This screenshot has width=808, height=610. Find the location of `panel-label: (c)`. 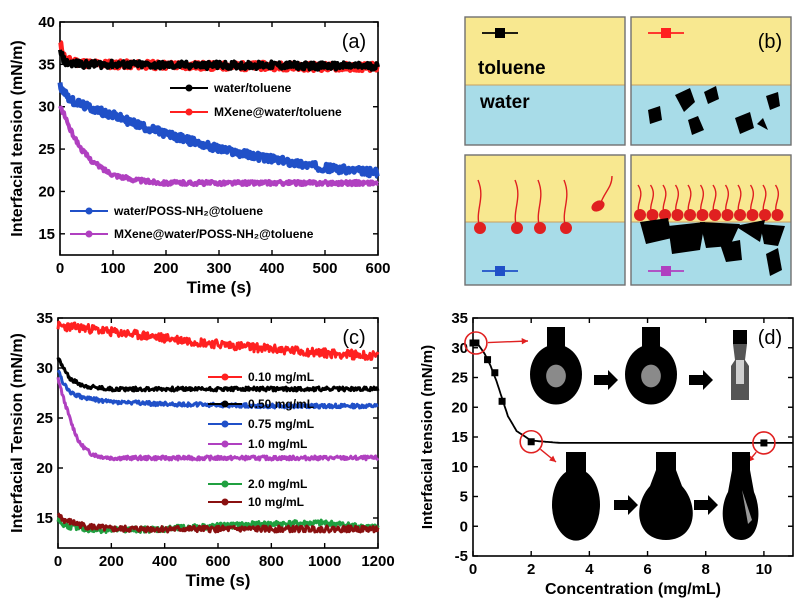

panel-label: (c) is located at coordinates (353, 338).